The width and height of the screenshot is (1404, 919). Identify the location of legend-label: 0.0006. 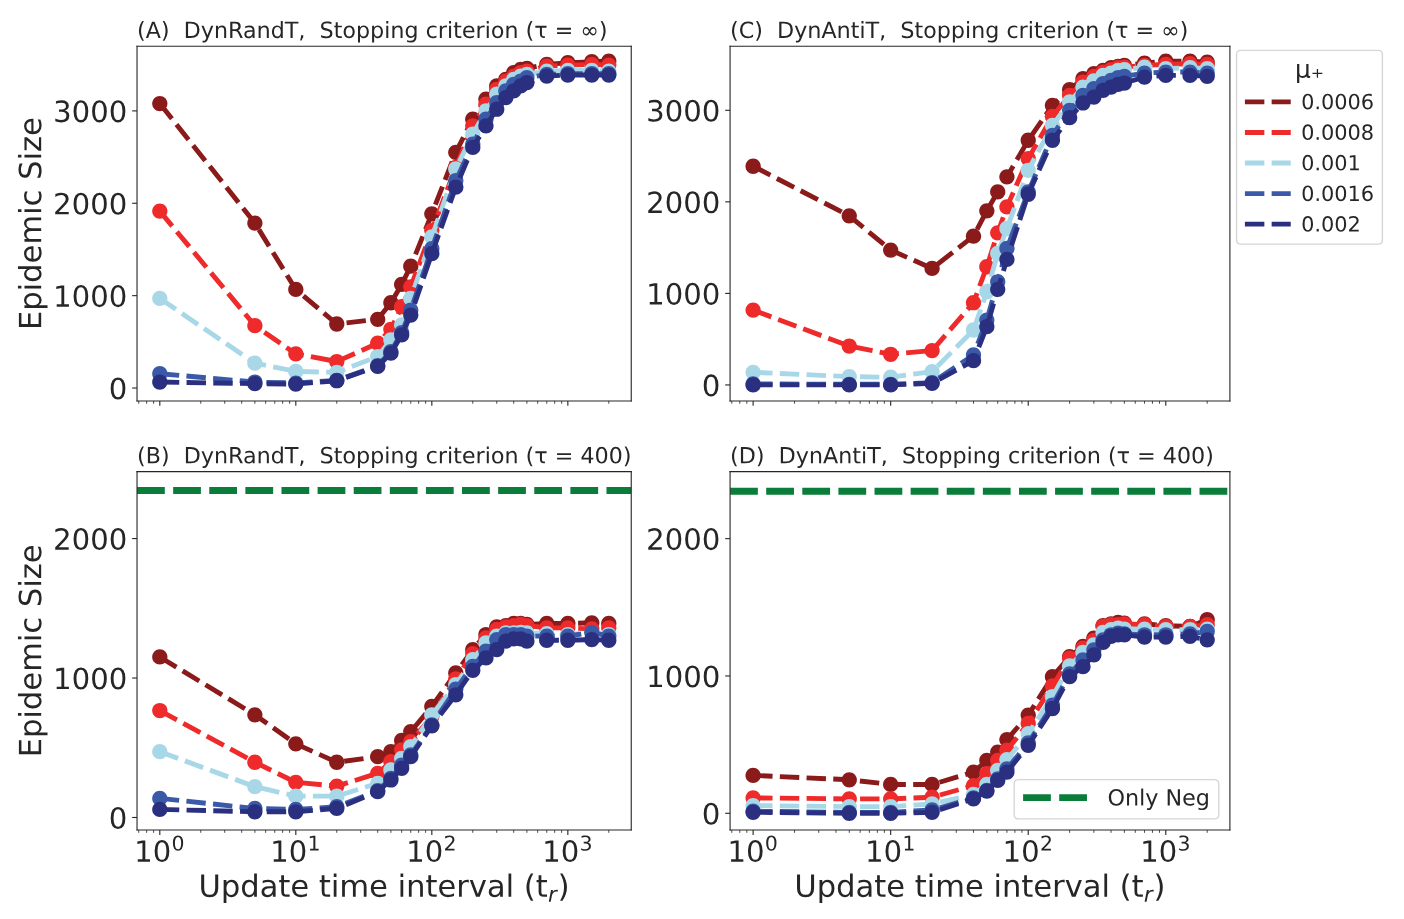
(1337, 101).